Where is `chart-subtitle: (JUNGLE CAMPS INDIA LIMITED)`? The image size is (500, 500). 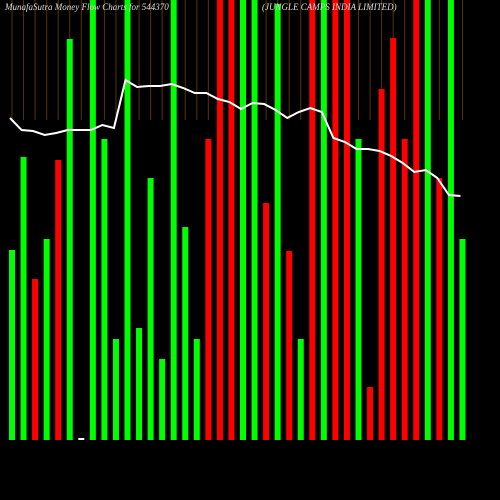 chart-subtitle: (JUNGLE CAMPS INDIA LIMITED) is located at coordinates (329, 7).